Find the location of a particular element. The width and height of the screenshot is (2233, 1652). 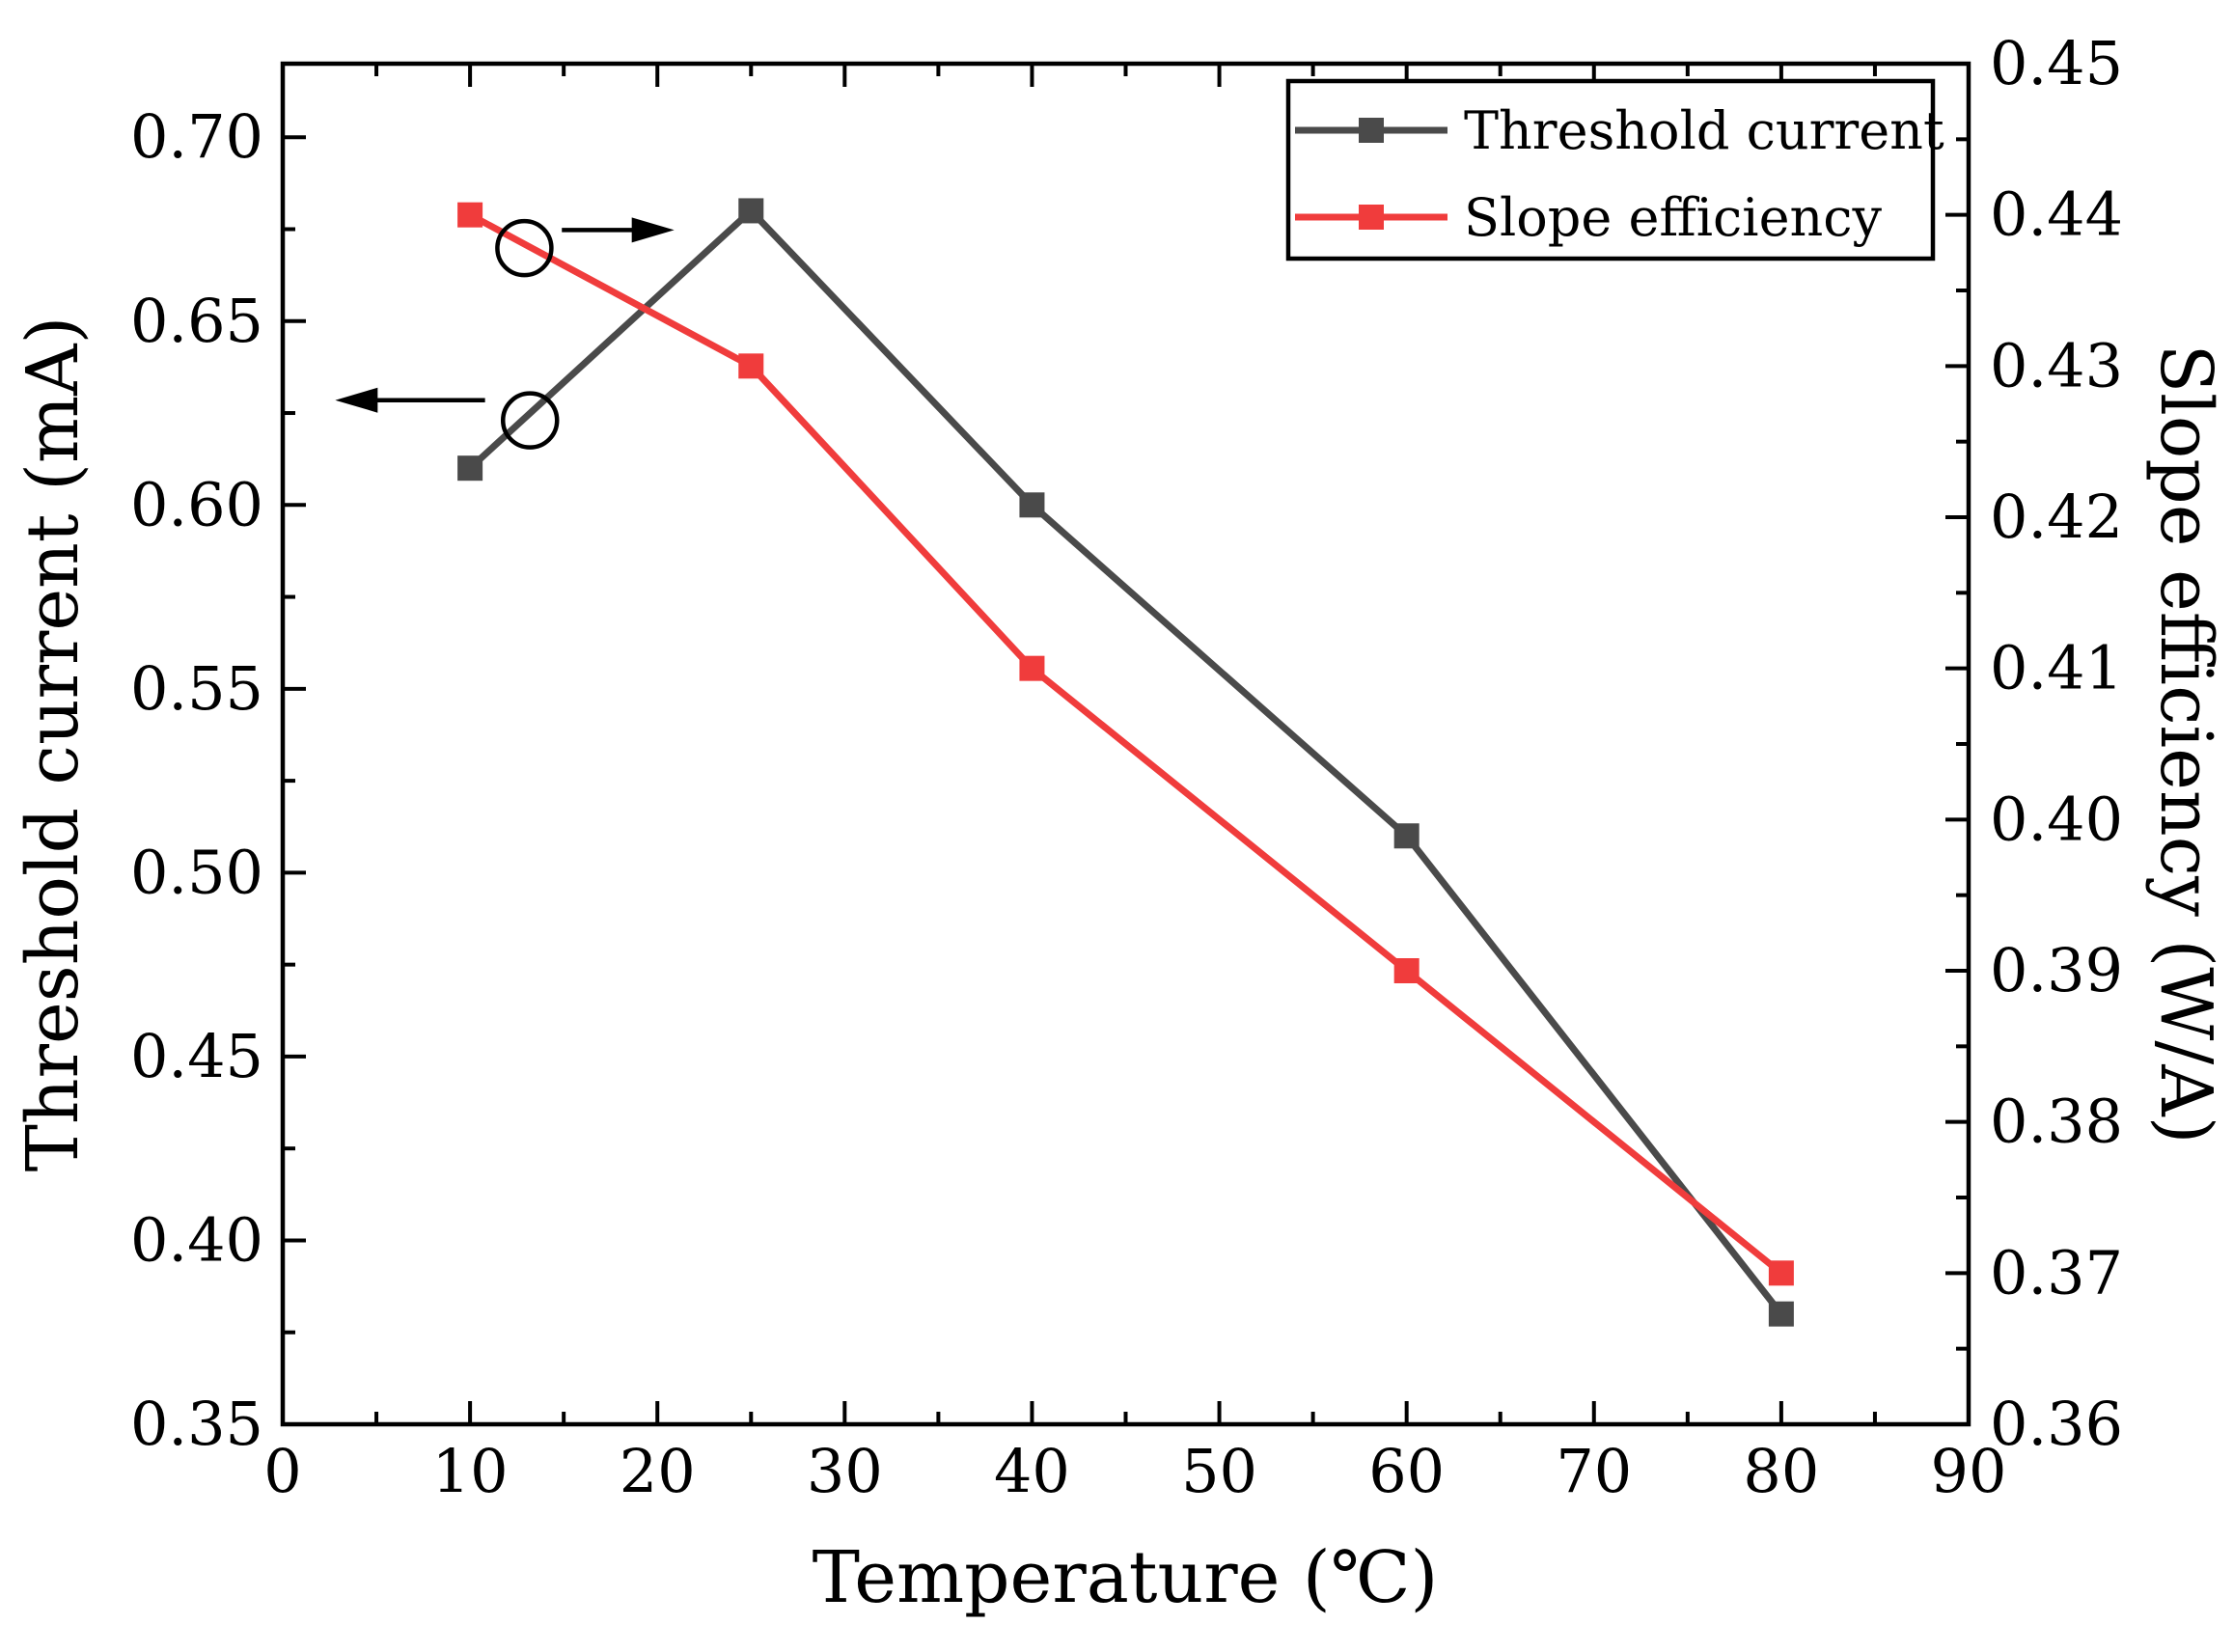

legend-marker-slope is located at coordinates (1371, 217).